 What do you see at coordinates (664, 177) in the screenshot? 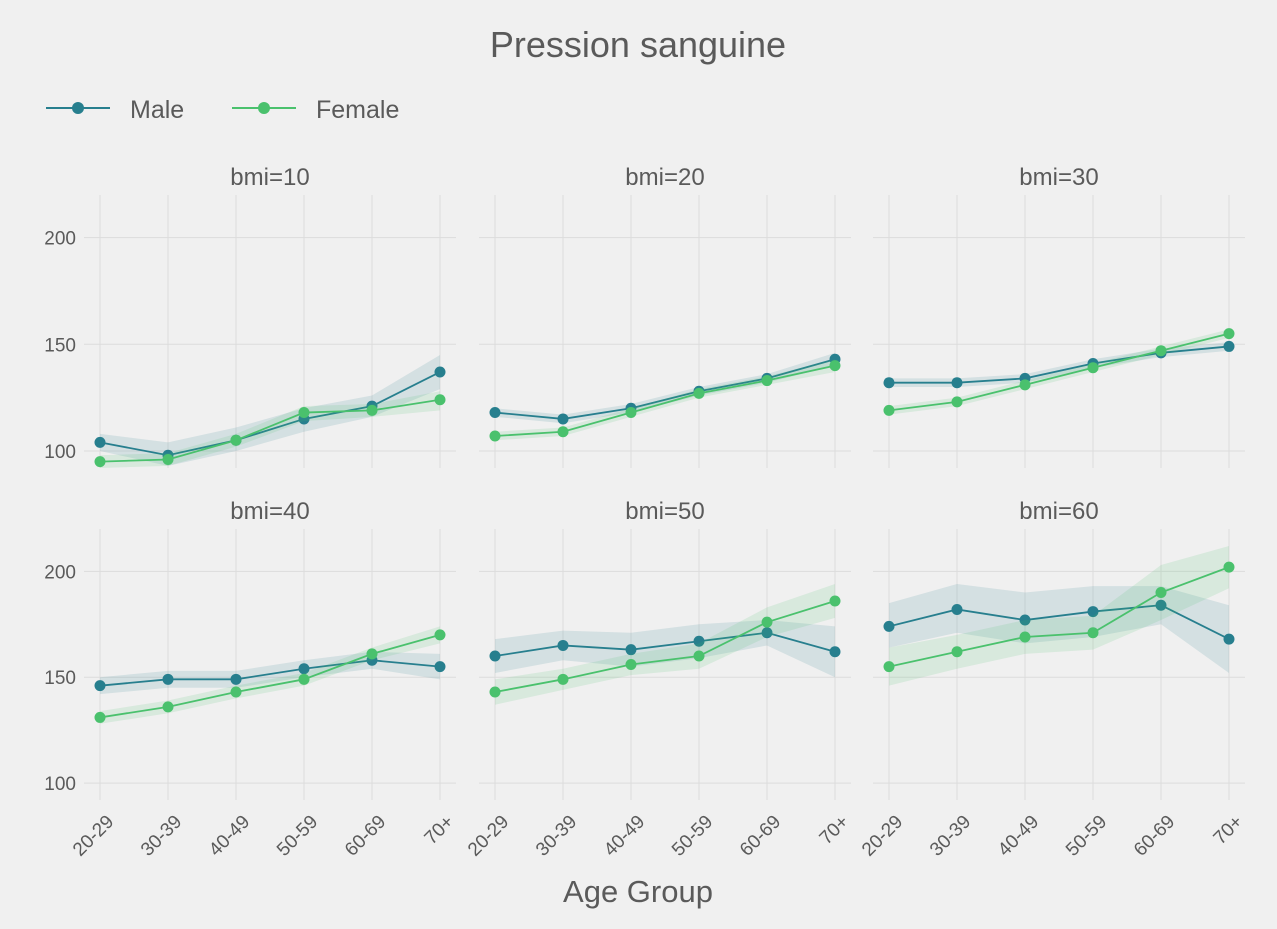
I see `facet-label: bmi=20` at bounding box center [664, 177].